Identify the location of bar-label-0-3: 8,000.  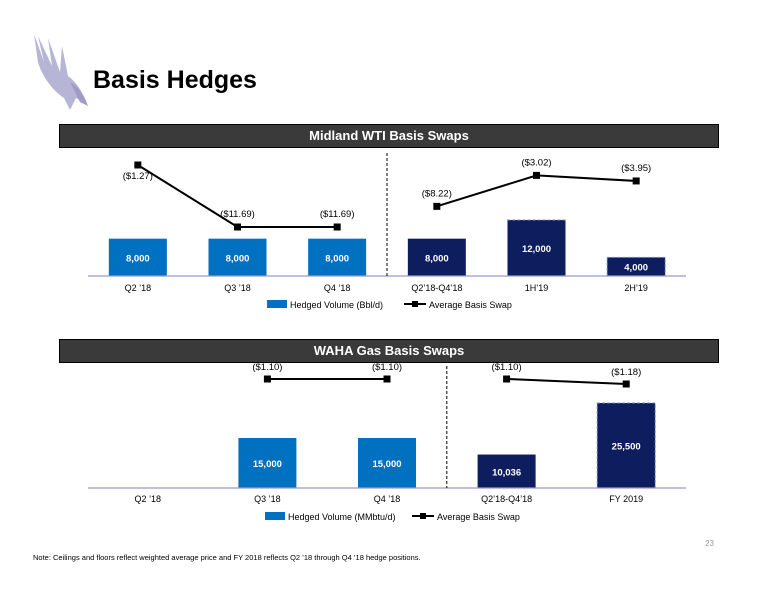
(437, 258).